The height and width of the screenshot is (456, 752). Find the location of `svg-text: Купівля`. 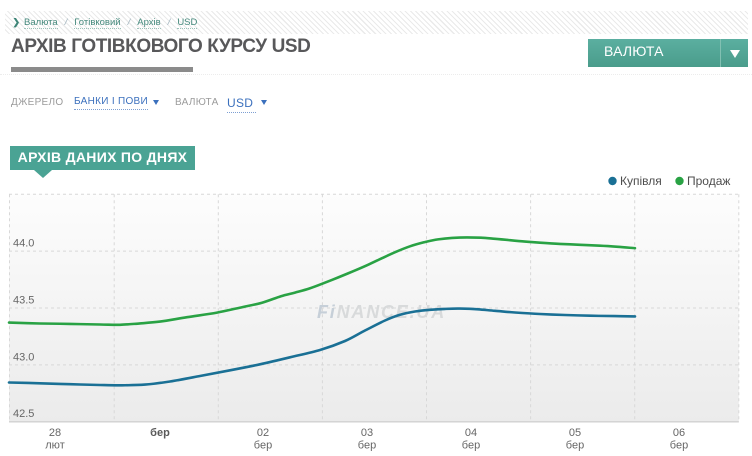

svg-text: Купівля is located at coordinates (641, 181).